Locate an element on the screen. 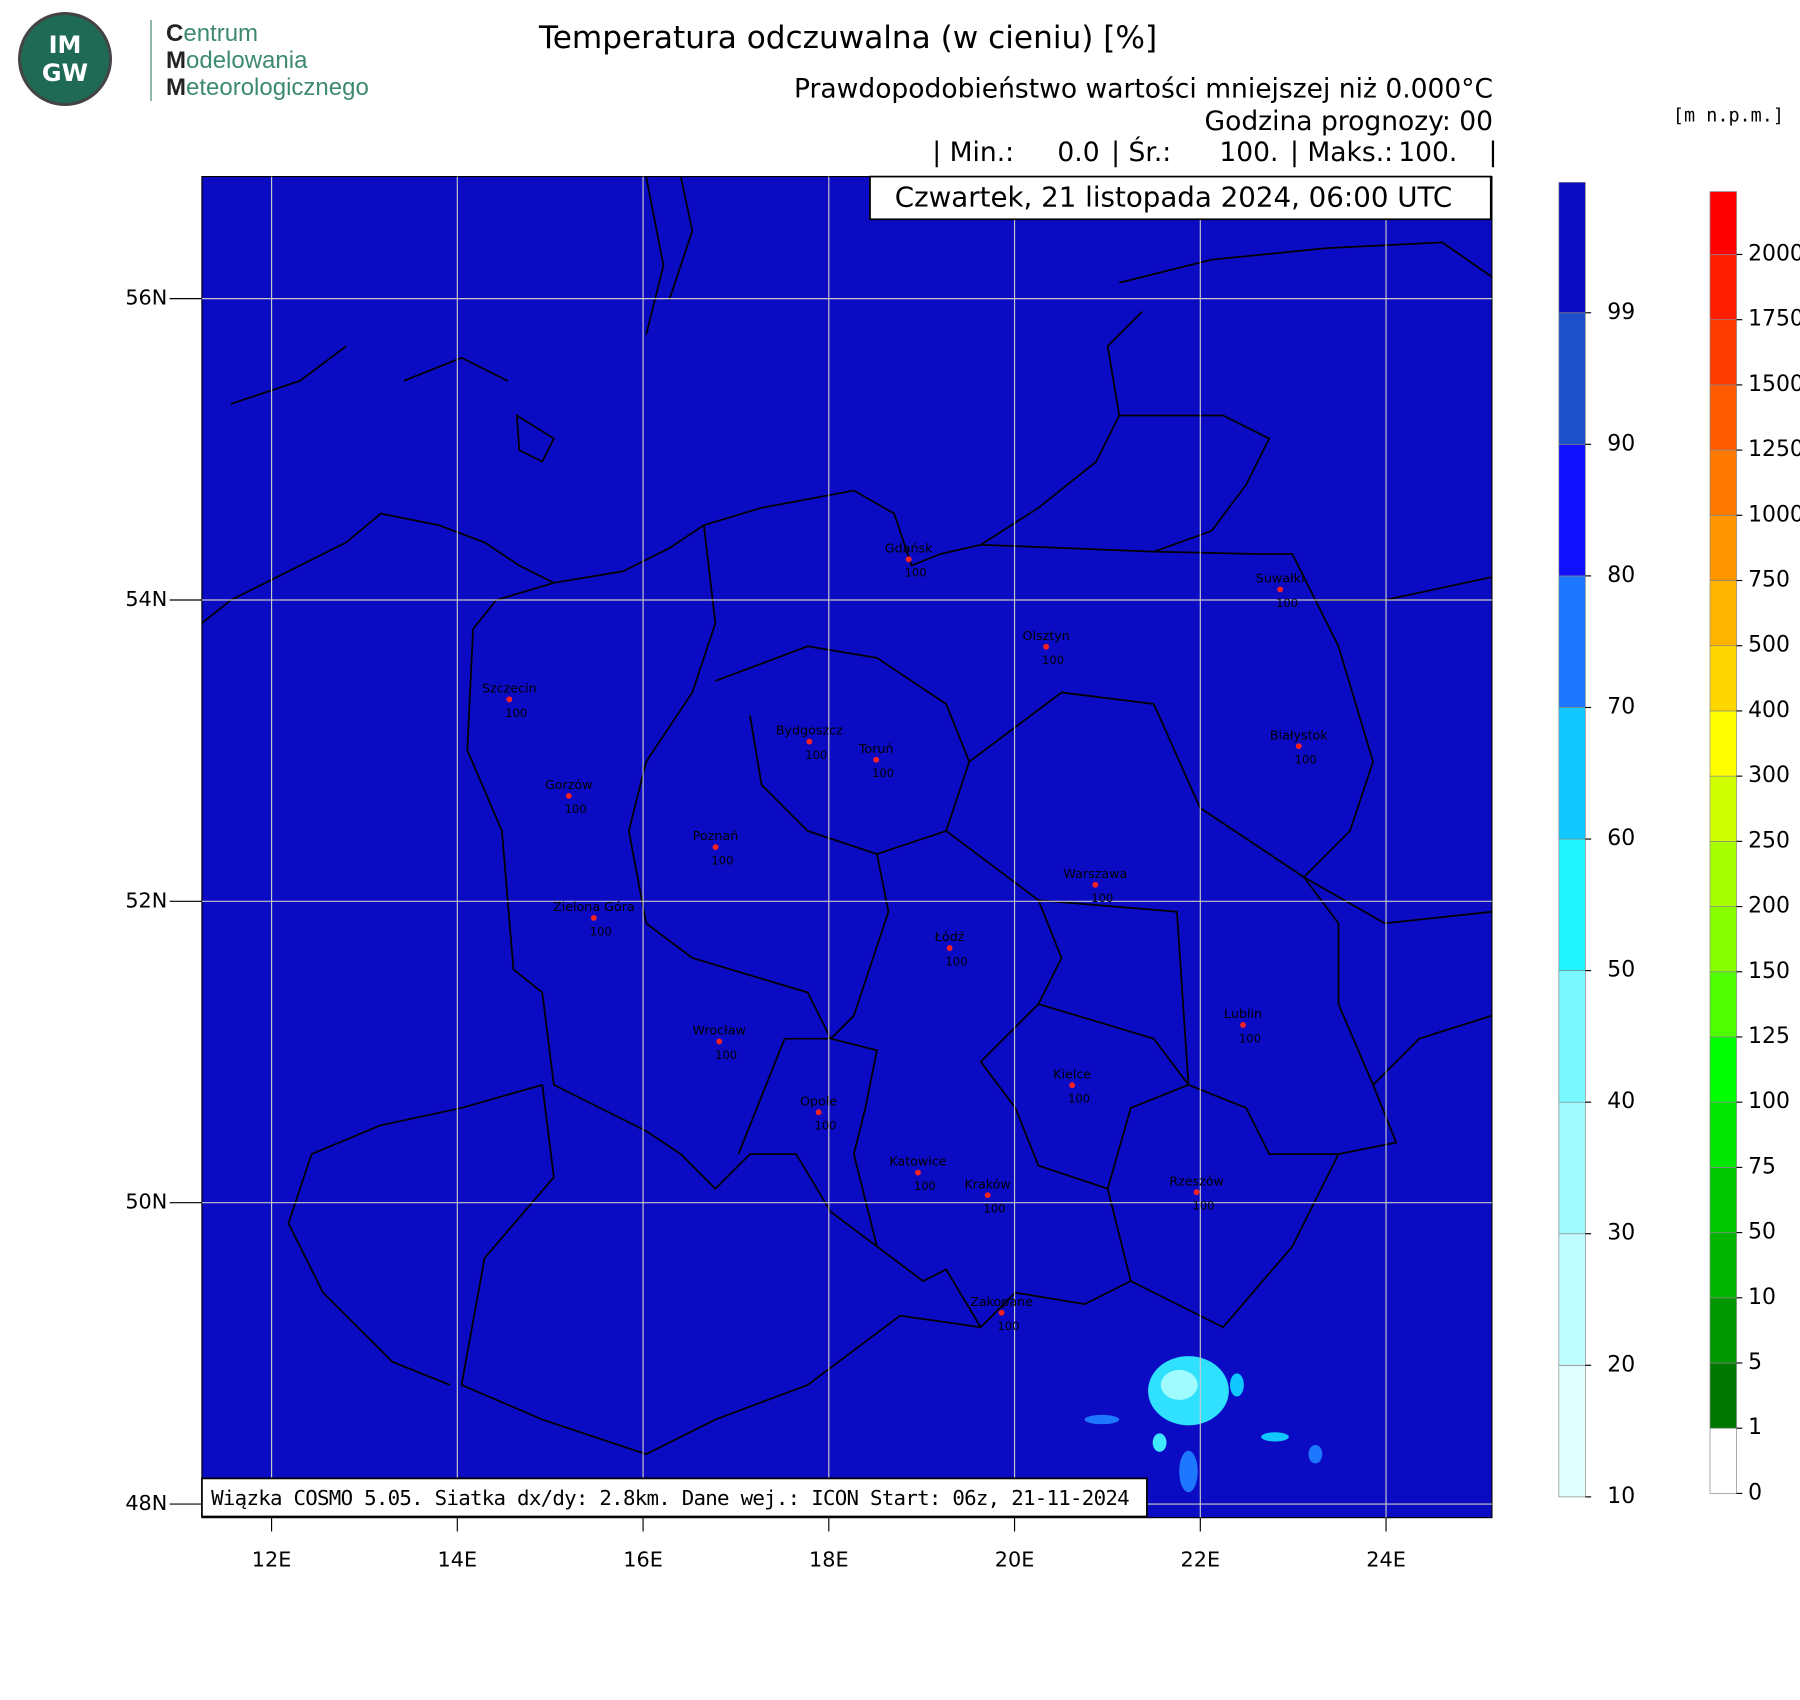 The image size is (1800, 1700). city-name: Kraków is located at coordinates (987, 1183).